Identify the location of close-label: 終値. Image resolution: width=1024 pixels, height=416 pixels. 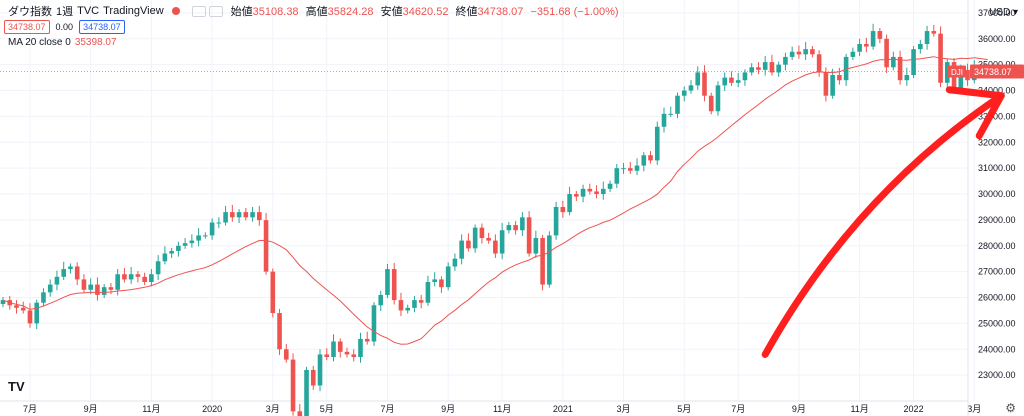
(466, 12).